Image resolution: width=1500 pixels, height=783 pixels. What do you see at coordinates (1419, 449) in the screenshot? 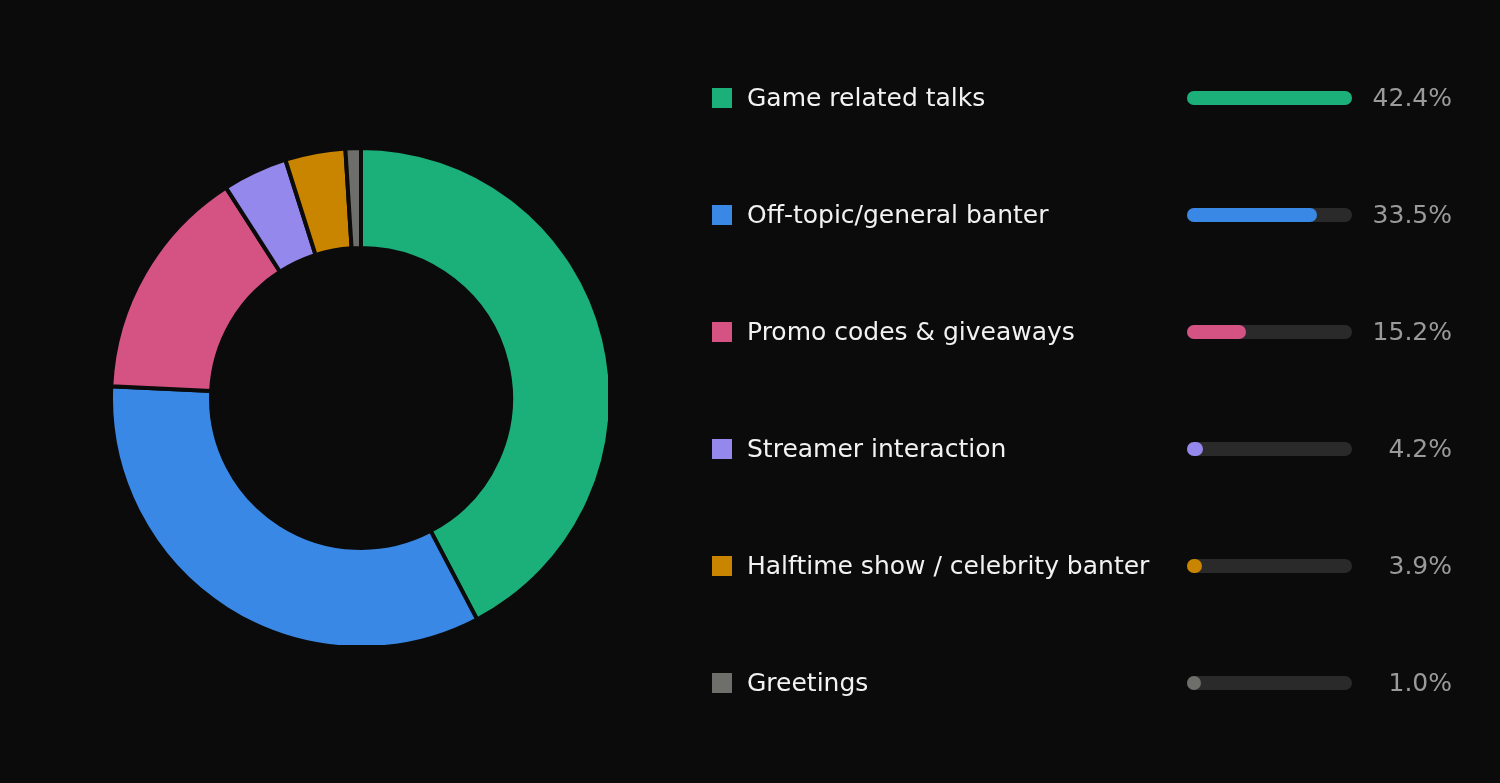
I see `data-label: 4.2%` at bounding box center [1419, 449].